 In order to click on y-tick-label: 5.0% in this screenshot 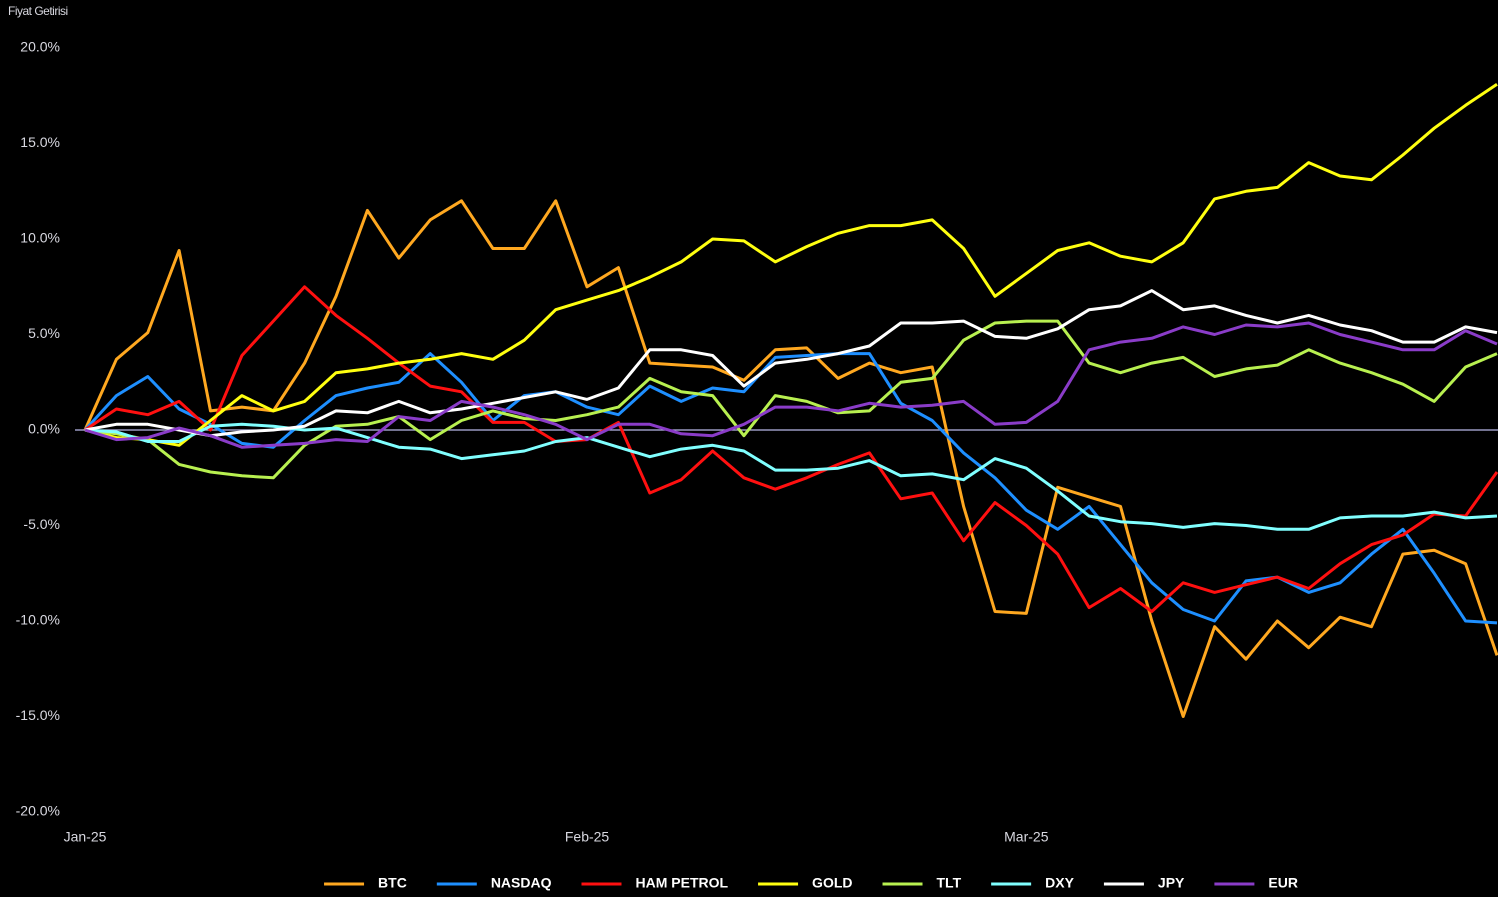, I will do `click(44, 333)`.